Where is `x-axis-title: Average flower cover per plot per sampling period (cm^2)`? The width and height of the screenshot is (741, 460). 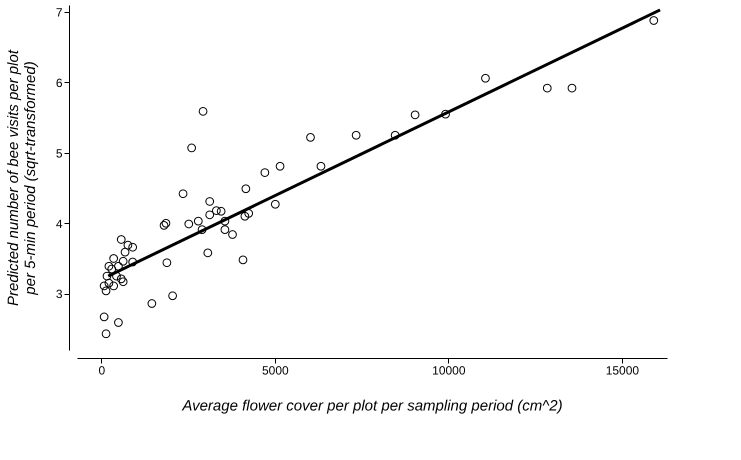
x-axis-title: Average flower cover per plot per sampling period (cm^2) is located at coordinates (372, 406).